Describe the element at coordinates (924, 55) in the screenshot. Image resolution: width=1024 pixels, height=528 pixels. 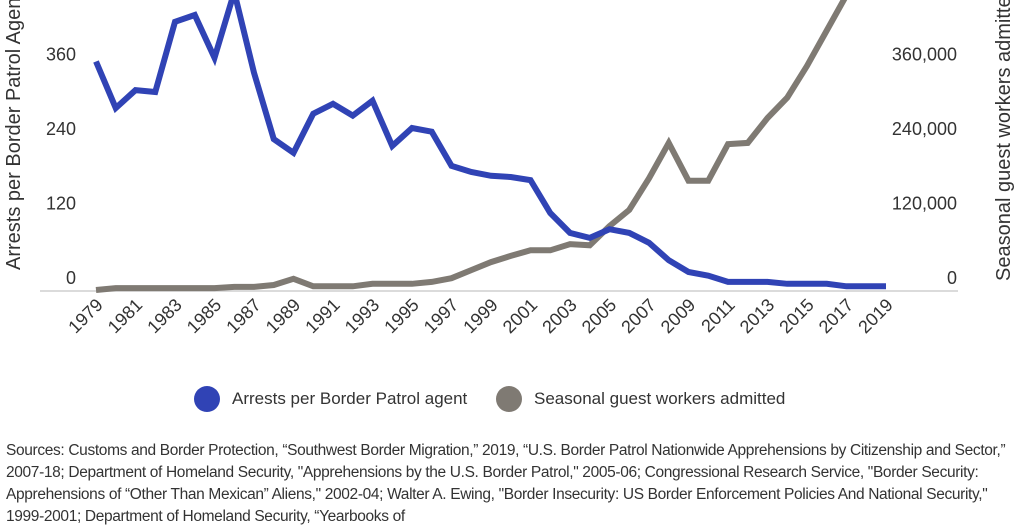
I see `y-right-tick-label: 360,000` at that location.